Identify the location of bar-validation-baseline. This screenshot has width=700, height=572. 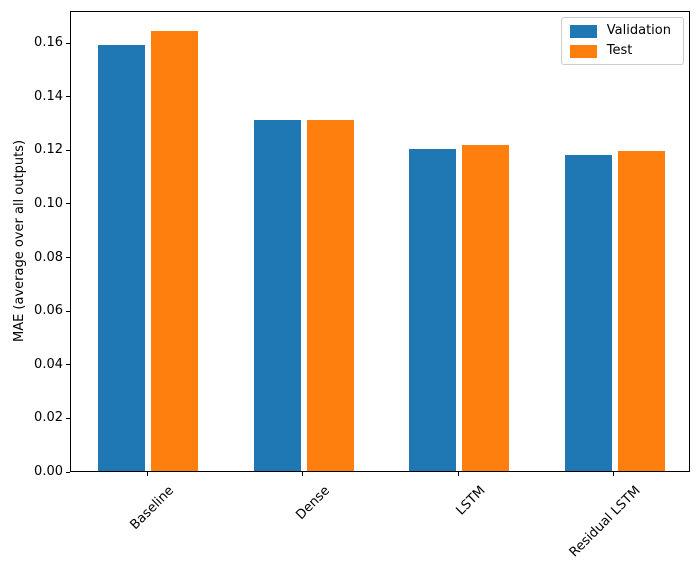
(121, 257).